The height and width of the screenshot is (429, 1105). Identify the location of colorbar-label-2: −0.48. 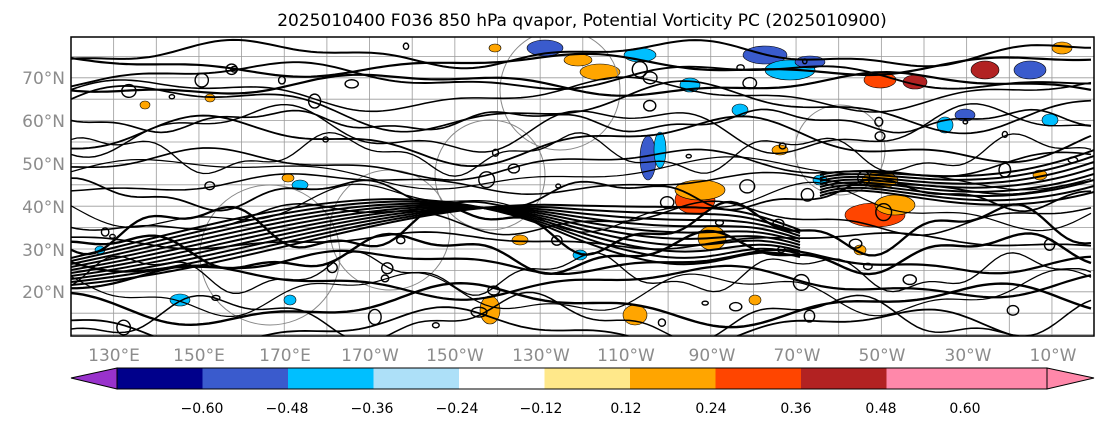
(287, 409).